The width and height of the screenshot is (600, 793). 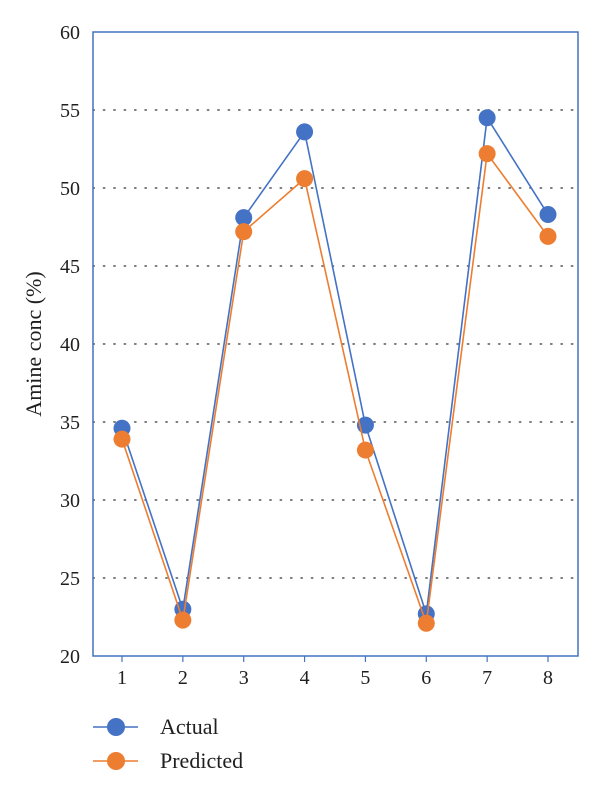 I want to click on legend-label: Actual, so click(x=189, y=726).